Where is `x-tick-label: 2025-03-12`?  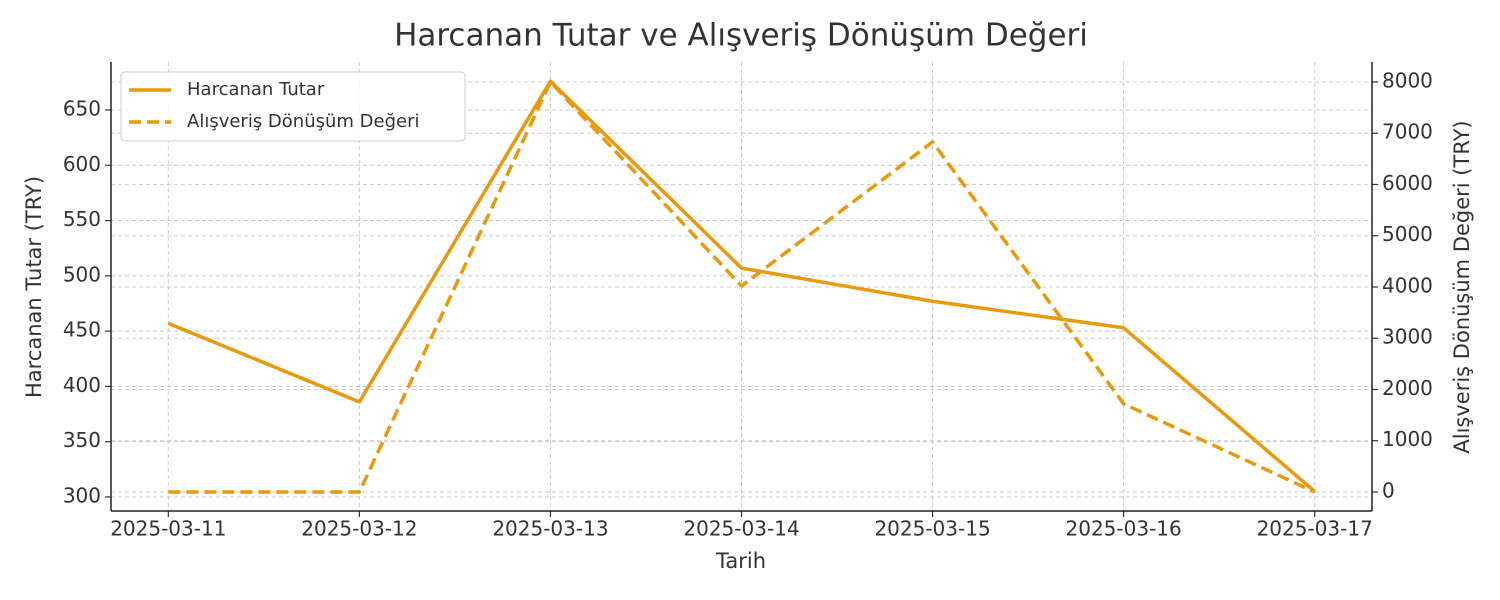 x-tick-label: 2025-03-12 is located at coordinates (359, 529).